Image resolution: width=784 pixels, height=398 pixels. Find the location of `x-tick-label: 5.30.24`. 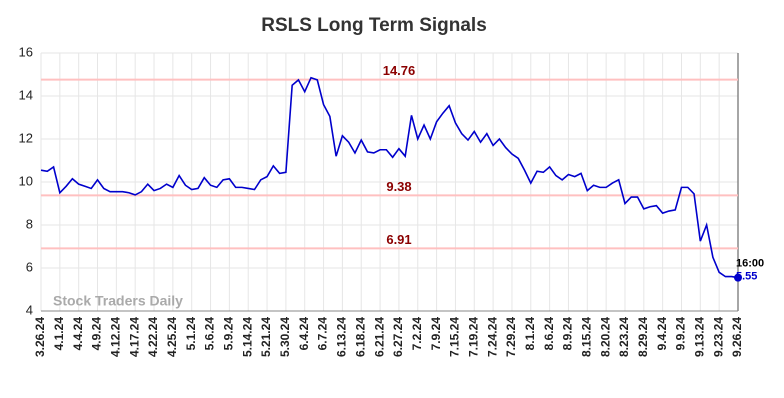

x-tick-label: 5.30.24 is located at coordinates (285, 337).